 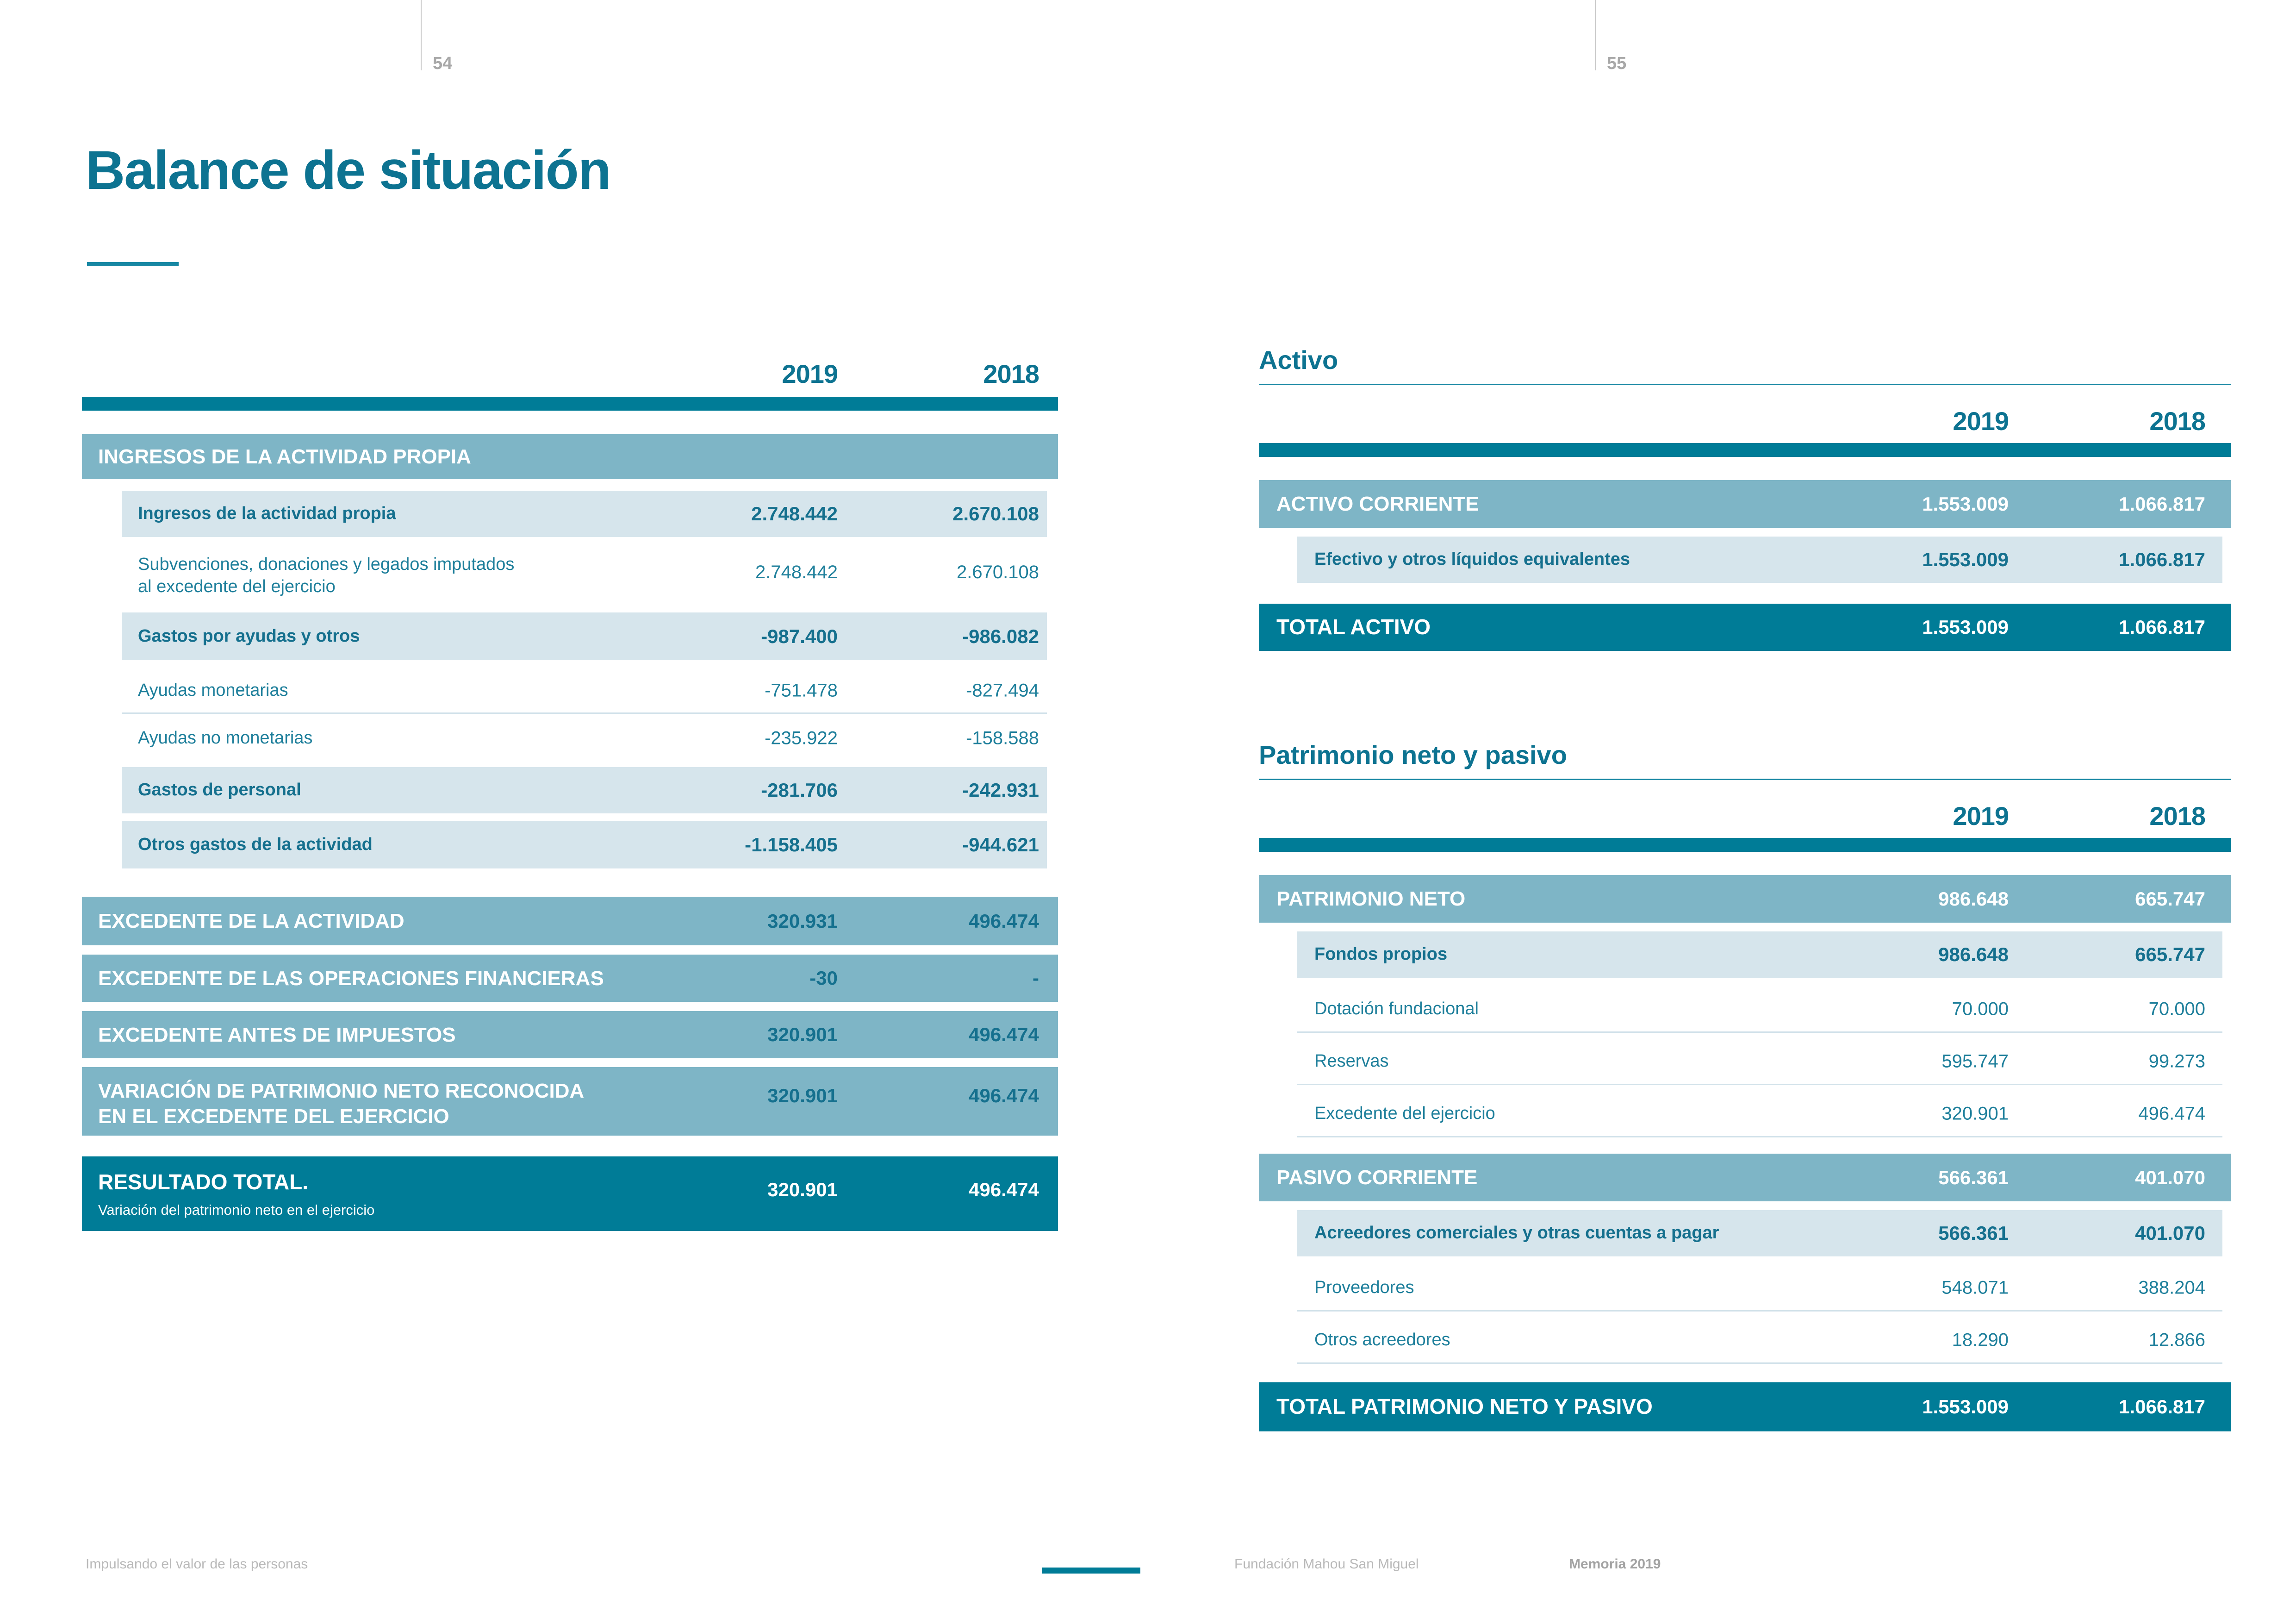 What do you see at coordinates (1745, 627) in the screenshot?
I see `row-total-activo: TOTAL ACTIVO 1.553.009 1.066.817` at bounding box center [1745, 627].